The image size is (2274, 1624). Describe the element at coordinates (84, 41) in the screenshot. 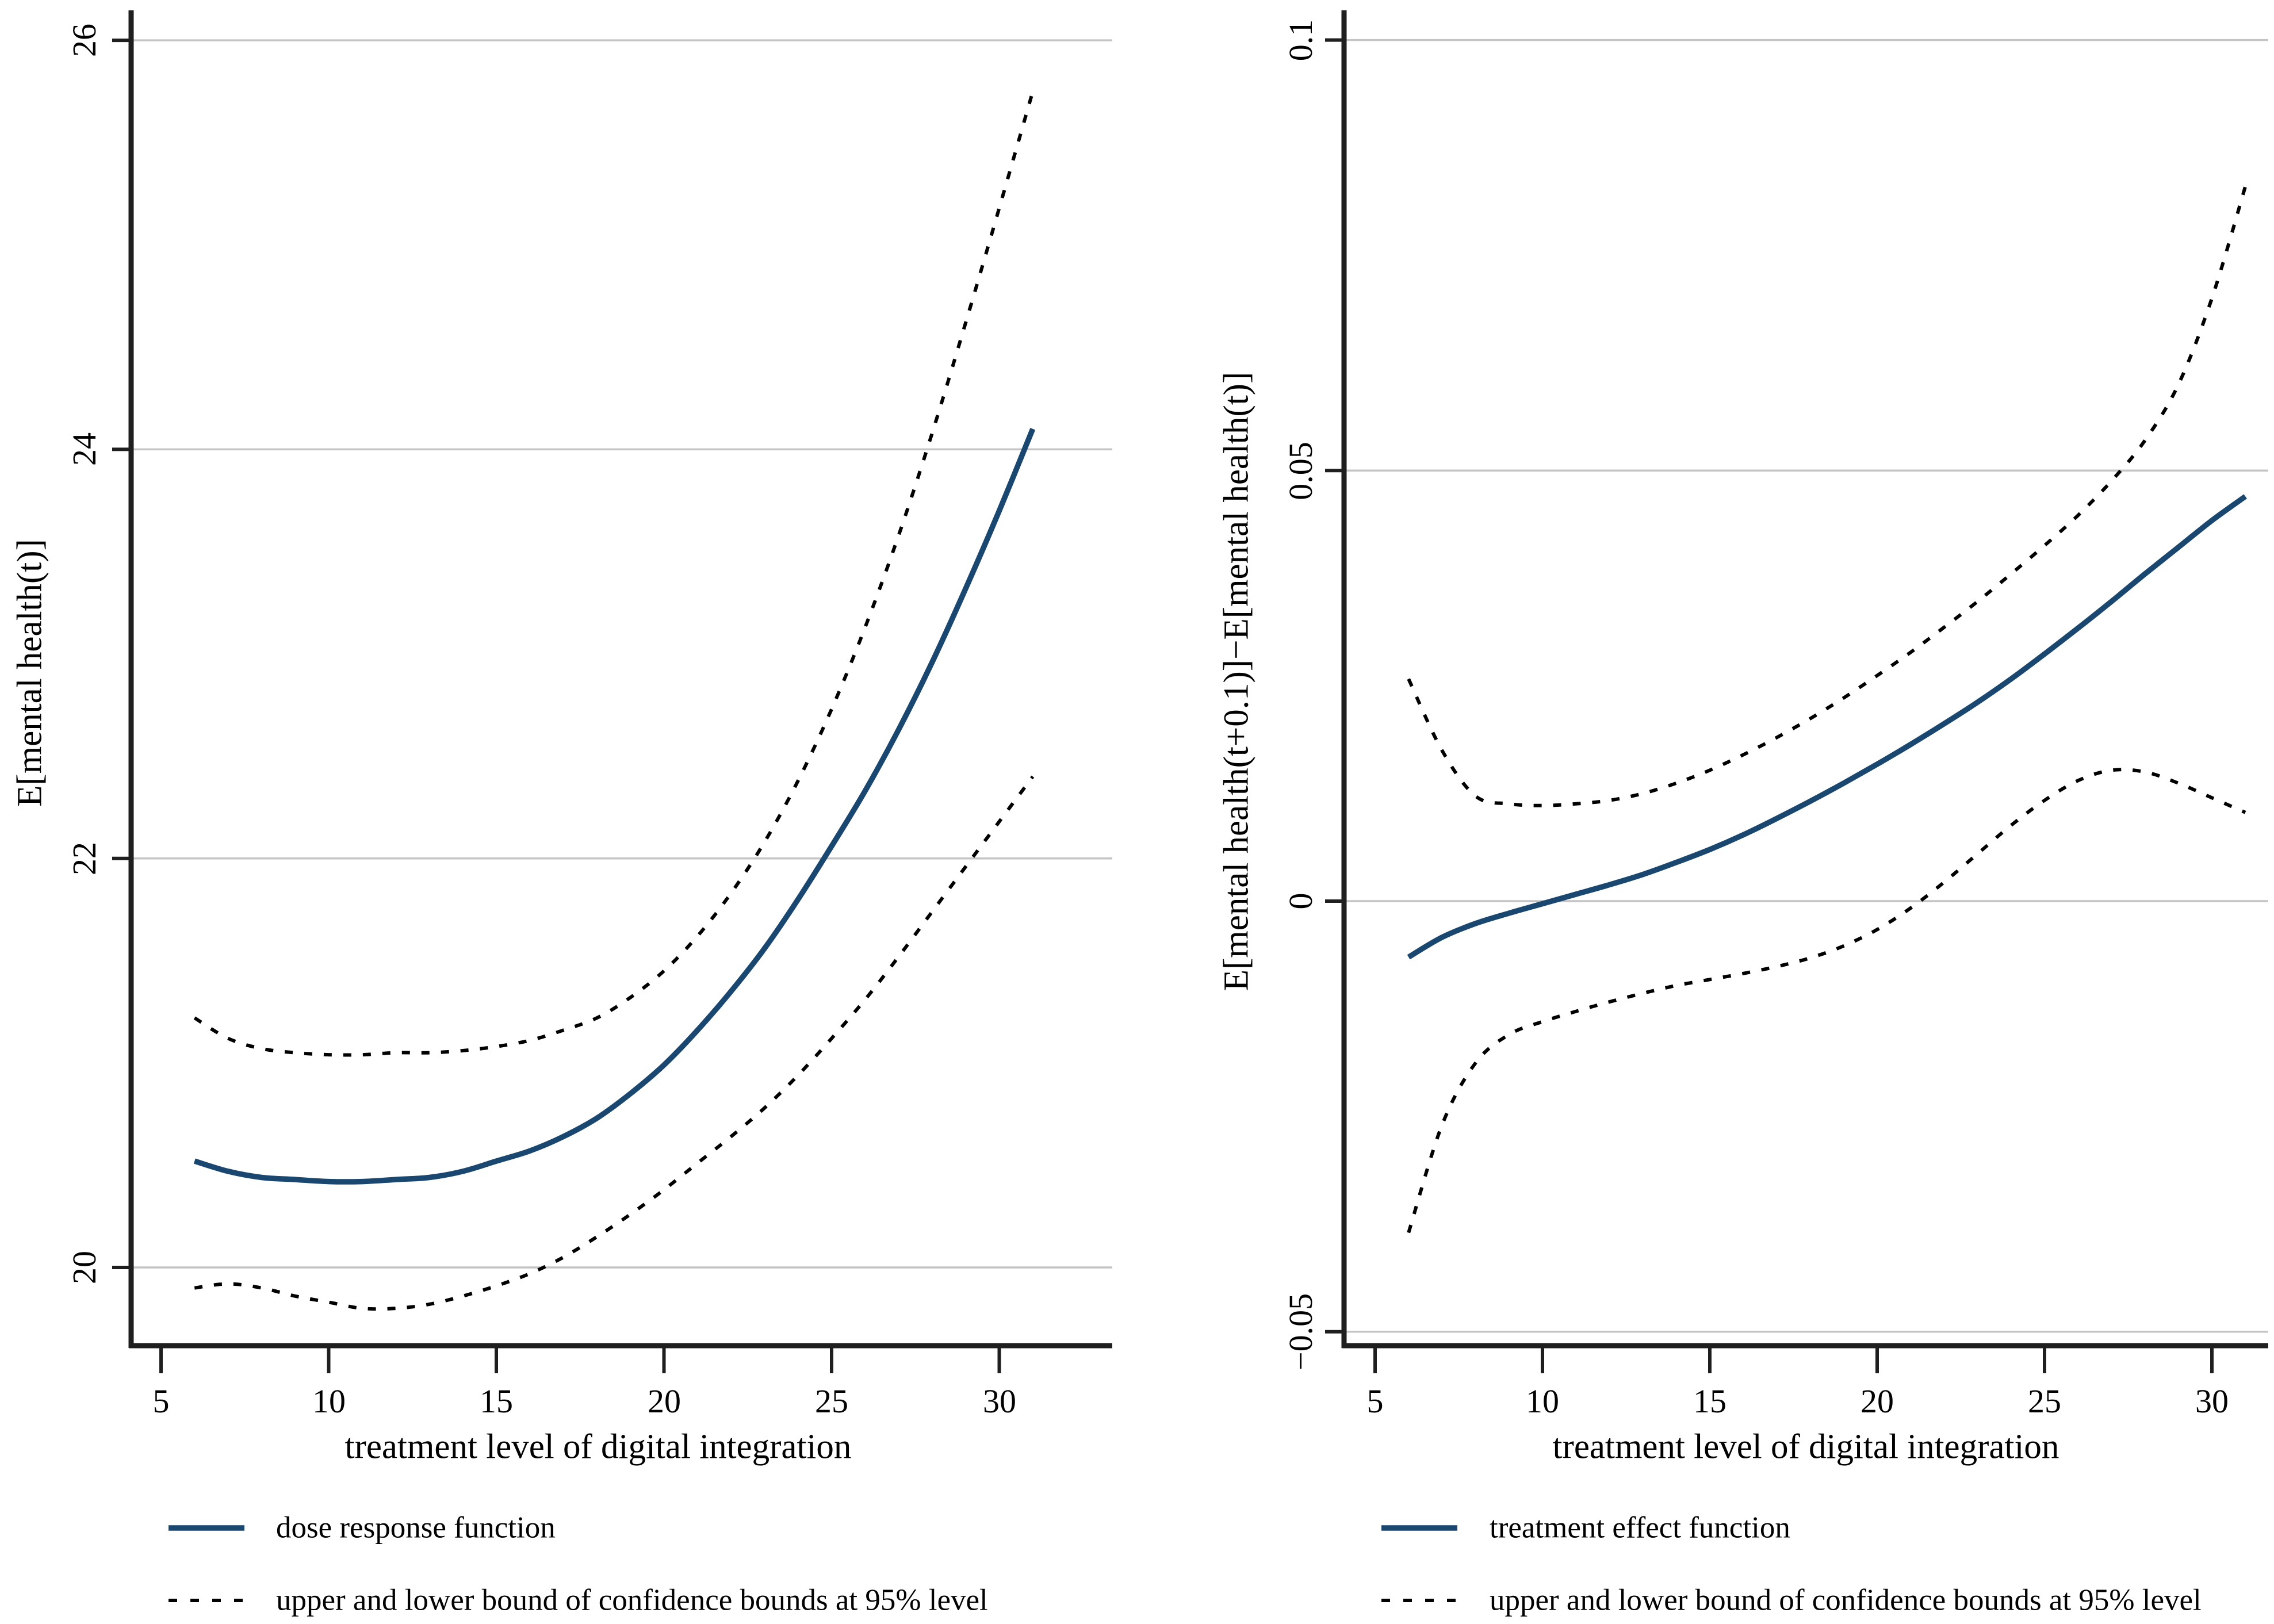

I see `left-y-tick-label: 26` at that location.